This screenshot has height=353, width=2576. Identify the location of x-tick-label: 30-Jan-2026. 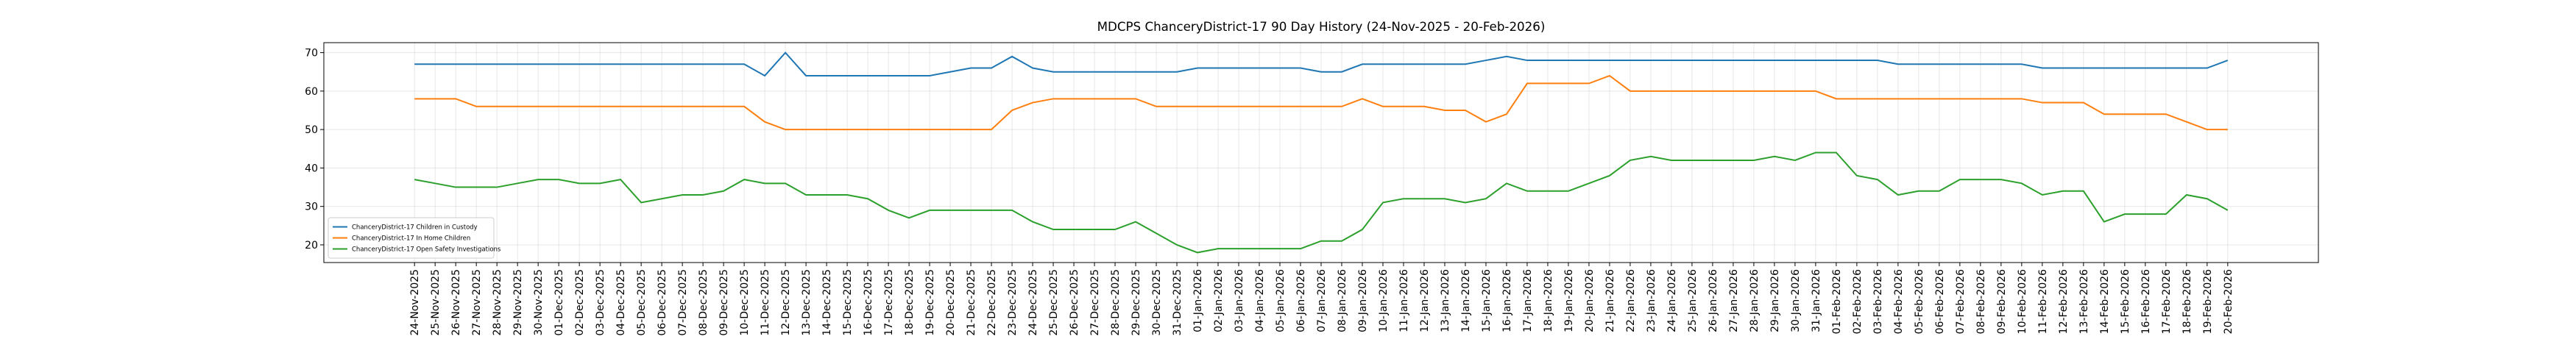
(1796, 301).